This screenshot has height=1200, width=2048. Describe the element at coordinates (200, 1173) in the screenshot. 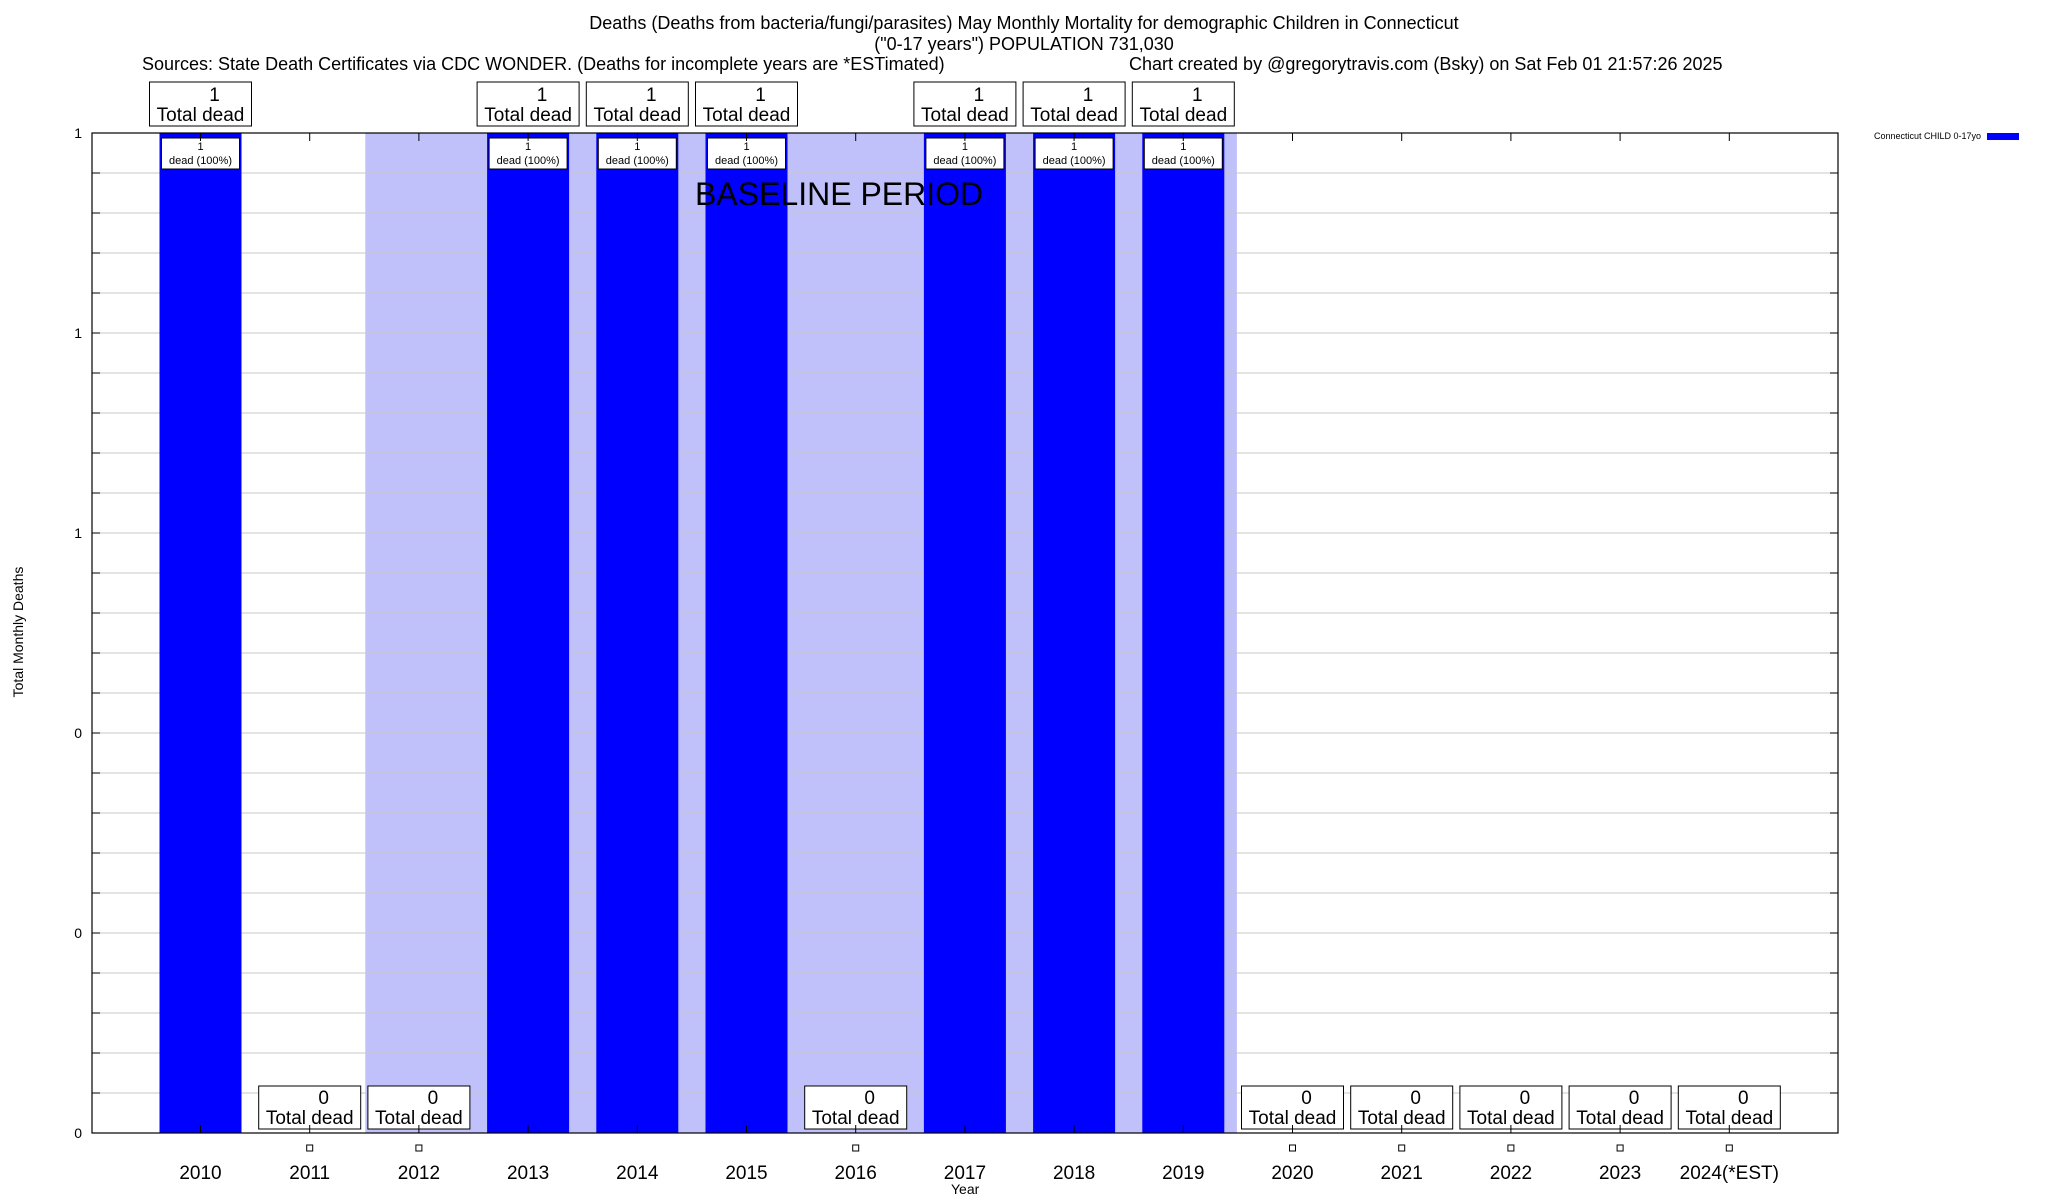

I see `x-tick-label: 2010` at that location.